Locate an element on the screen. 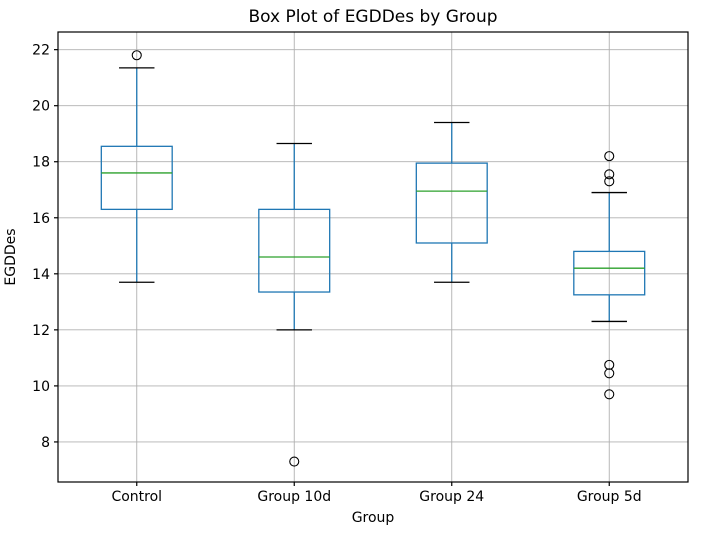 The image size is (707, 535). x-tick-label: Group 24 is located at coordinates (451, 497).